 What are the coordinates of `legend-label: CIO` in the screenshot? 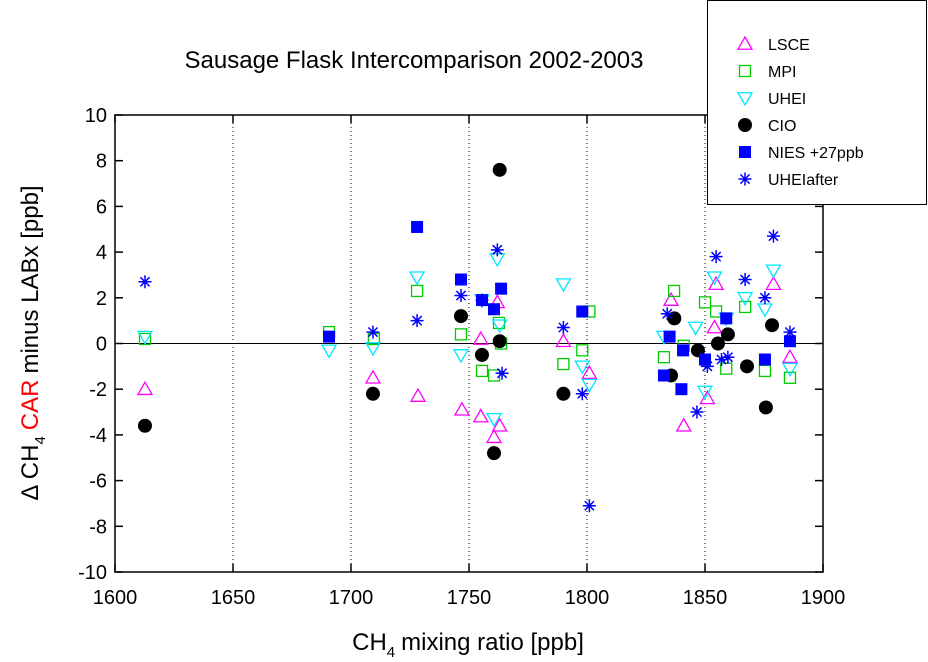 It's located at (782, 126).